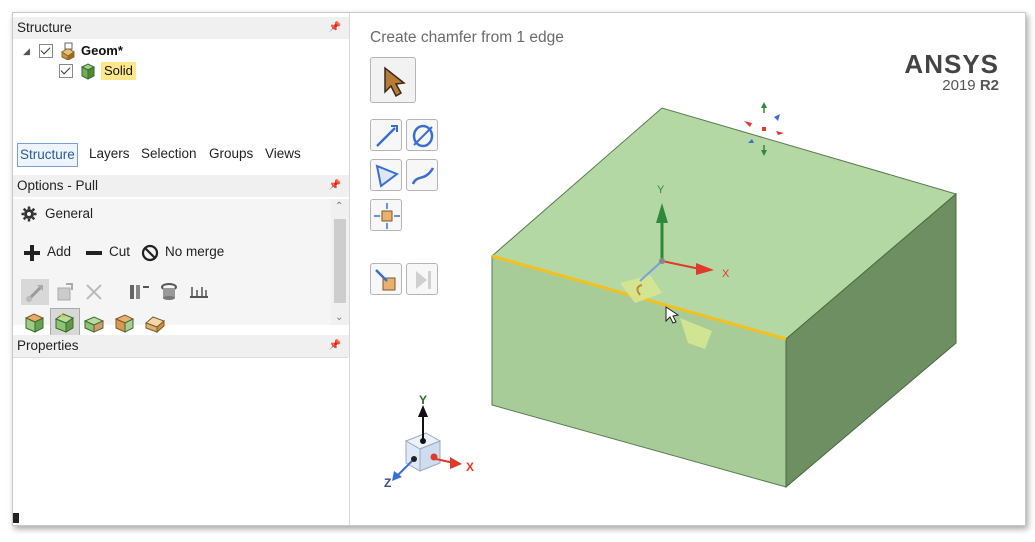  I want to click on select-tool-button, so click(393, 80).